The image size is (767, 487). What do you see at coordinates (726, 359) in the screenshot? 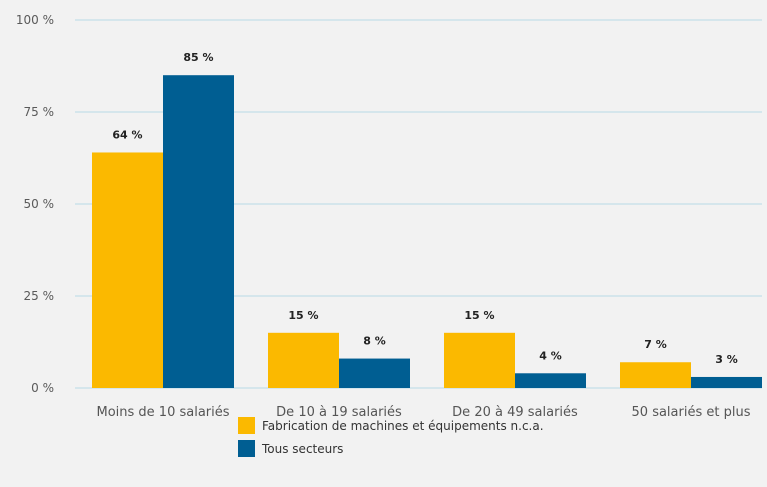
I see `data-label: 3 %` at bounding box center [726, 359].